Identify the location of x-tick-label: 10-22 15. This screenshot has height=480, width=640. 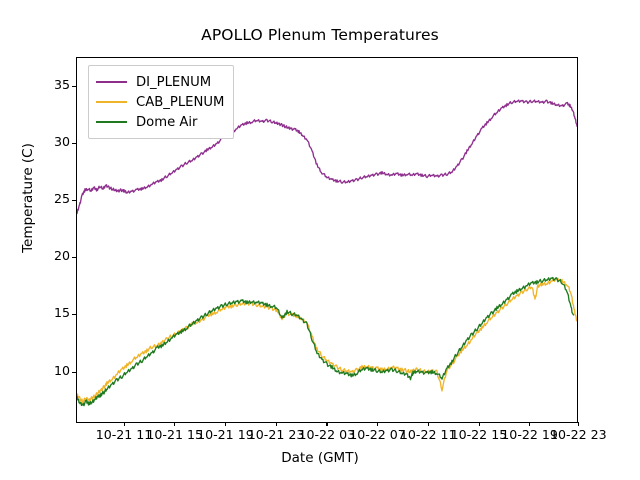
(479, 434).